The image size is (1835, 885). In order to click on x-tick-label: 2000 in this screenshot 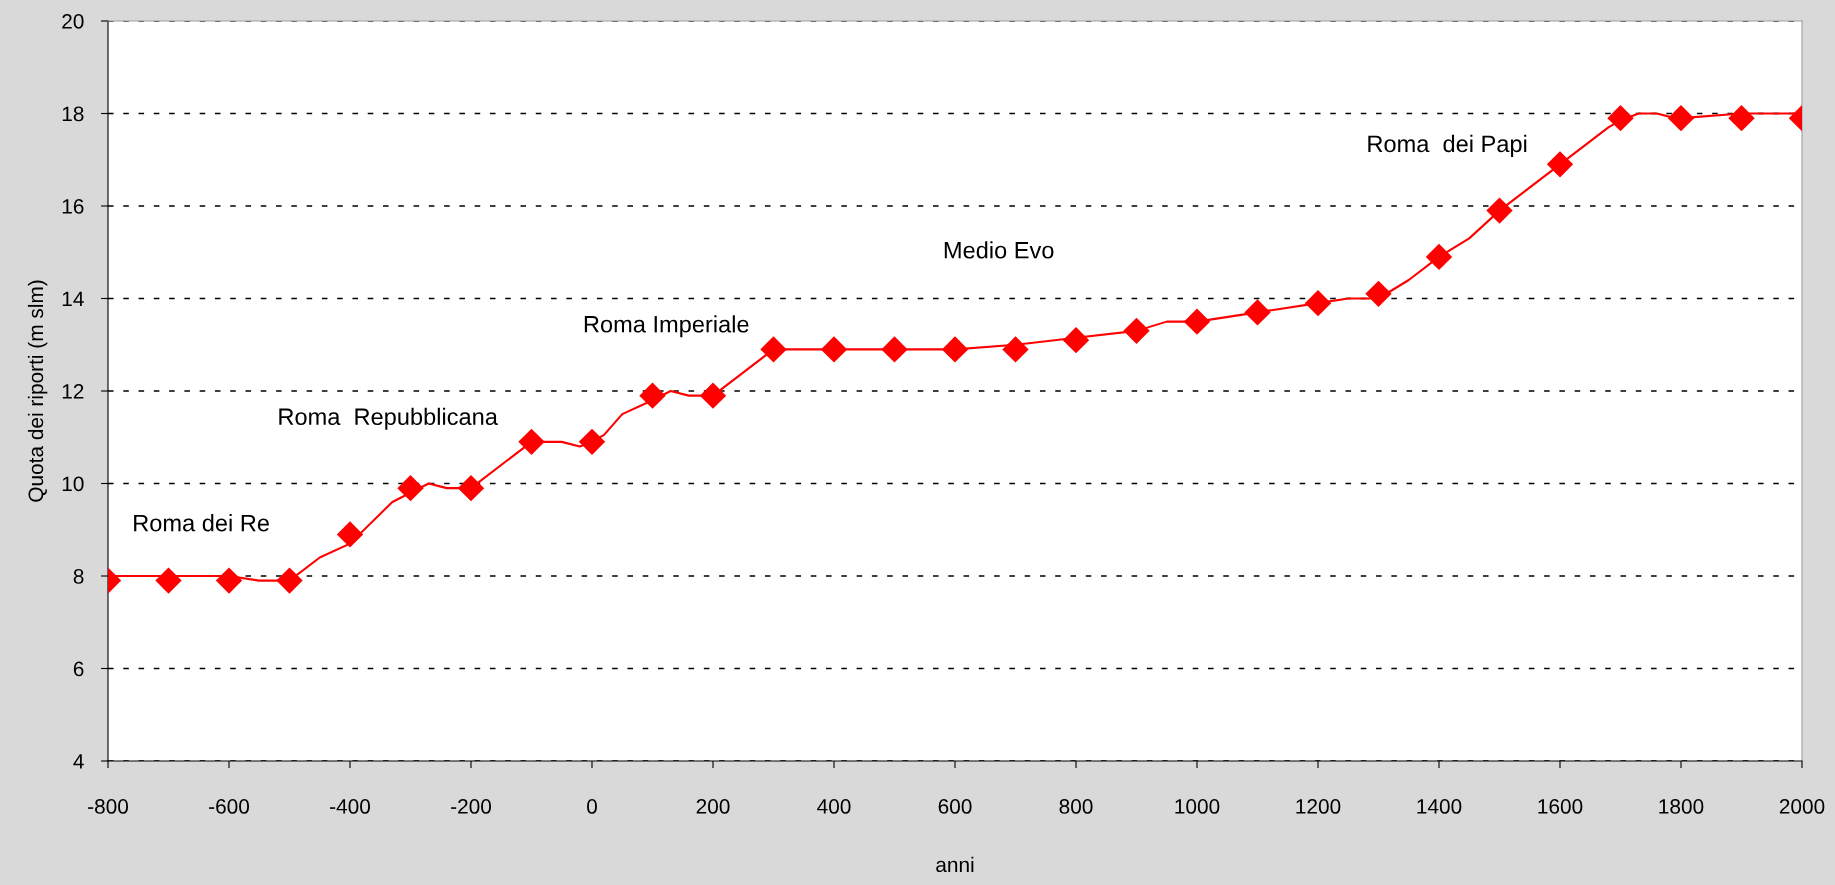, I will do `click(1802, 806)`.